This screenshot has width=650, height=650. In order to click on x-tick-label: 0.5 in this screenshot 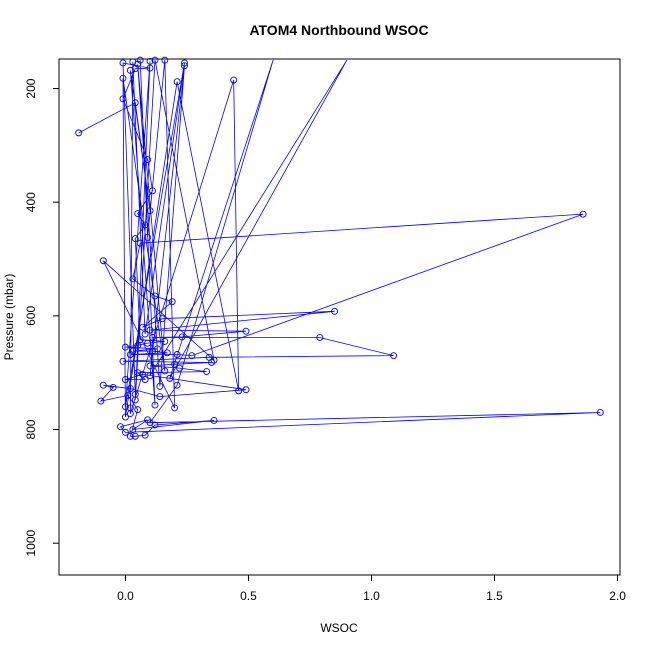, I will do `click(248, 596)`.